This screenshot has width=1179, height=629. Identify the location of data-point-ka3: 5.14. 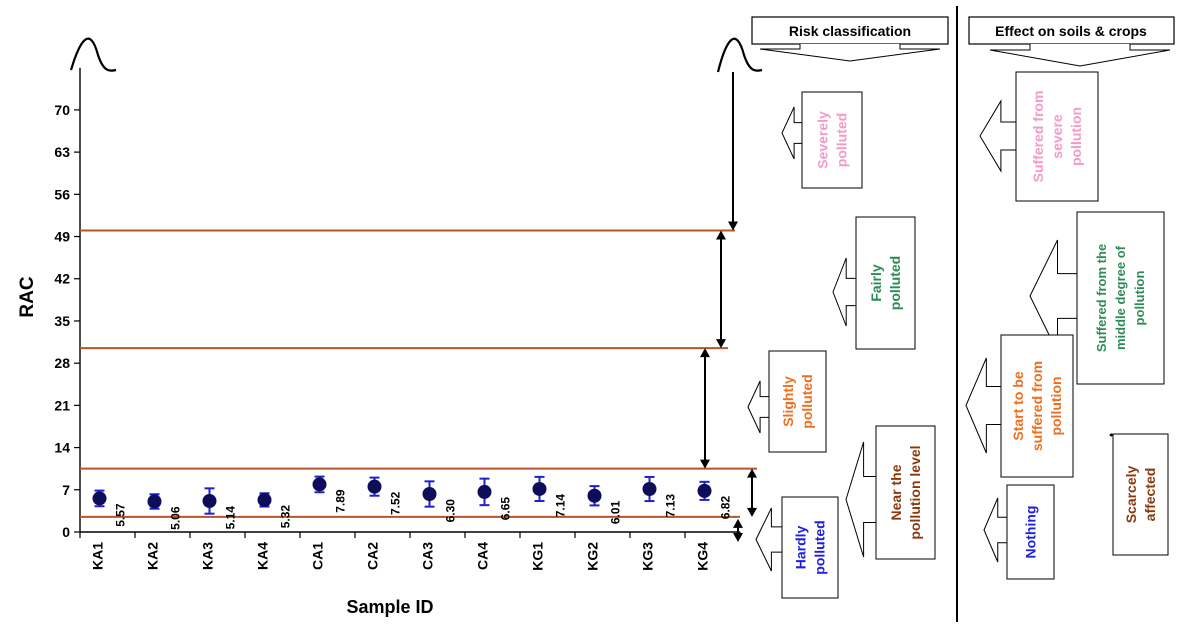
(220, 508).